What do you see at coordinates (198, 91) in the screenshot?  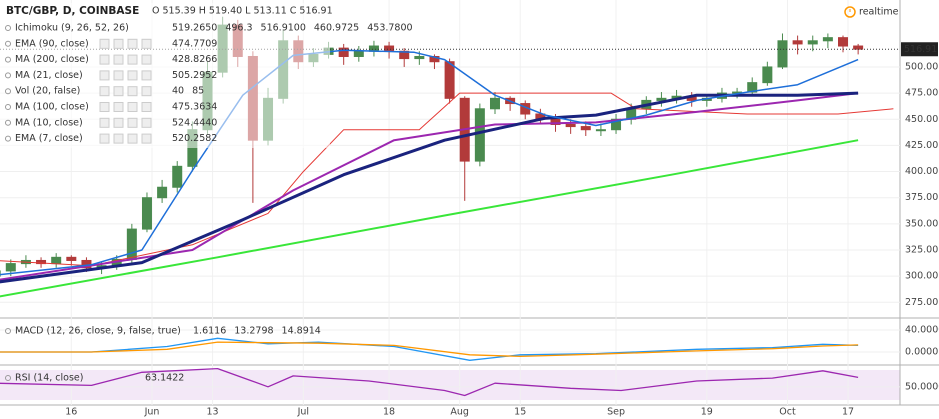 I see `legend-value: 85` at bounding box center [198, 91].